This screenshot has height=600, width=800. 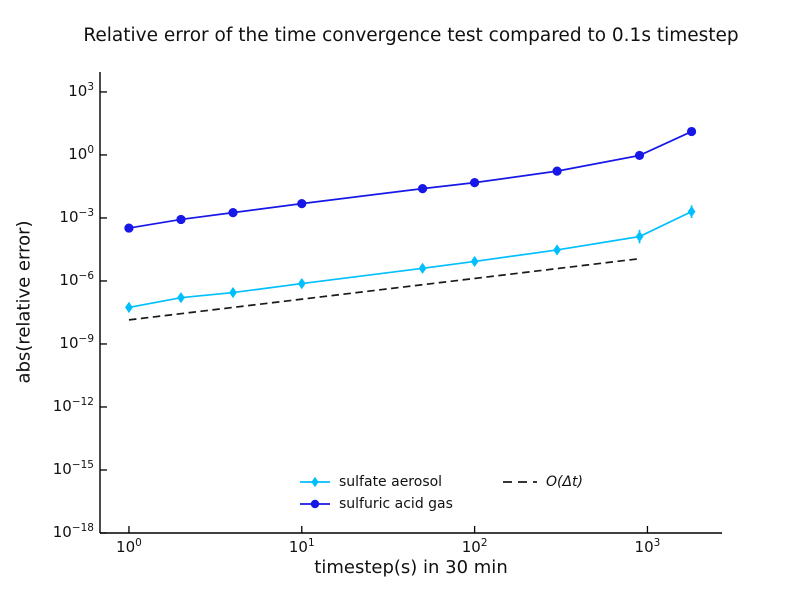 I want to click on legend-label: sulfate aerosol, so click(x=391, y=482).